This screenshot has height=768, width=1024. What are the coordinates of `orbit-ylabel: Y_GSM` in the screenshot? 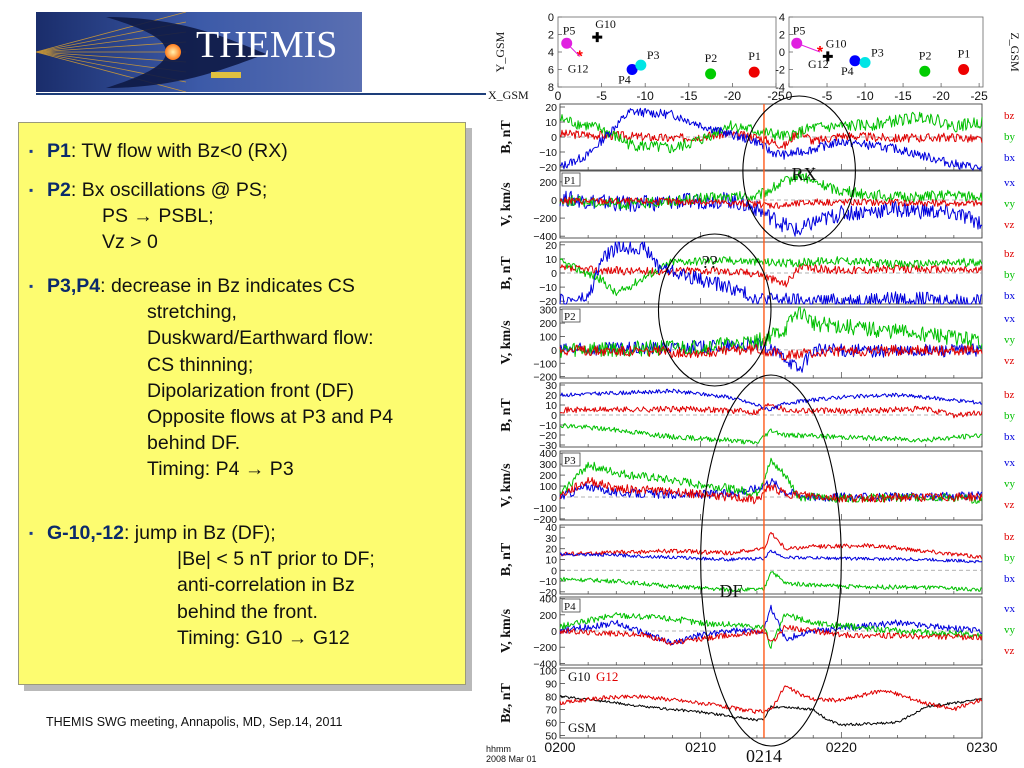 It's located at (500, 51).